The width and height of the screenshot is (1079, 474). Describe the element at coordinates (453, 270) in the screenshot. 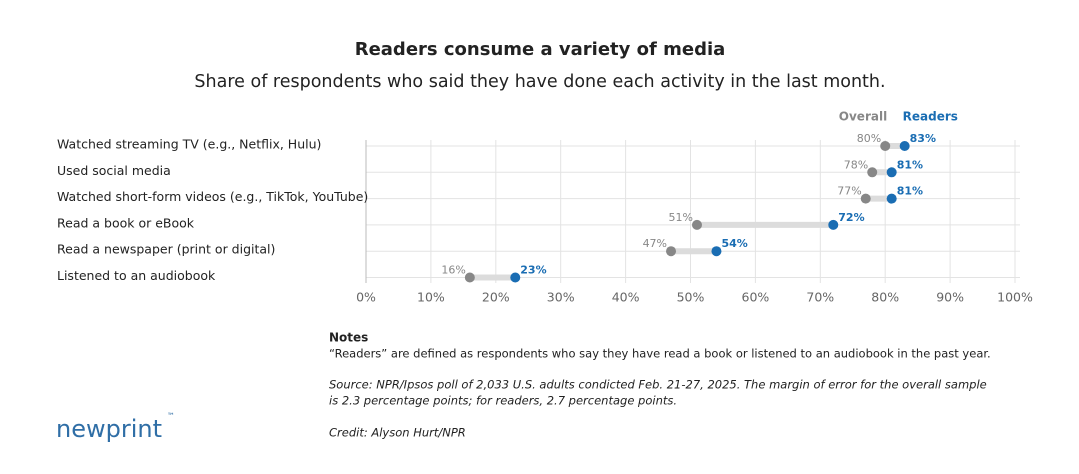

I see `value-label: 16%` at that location.